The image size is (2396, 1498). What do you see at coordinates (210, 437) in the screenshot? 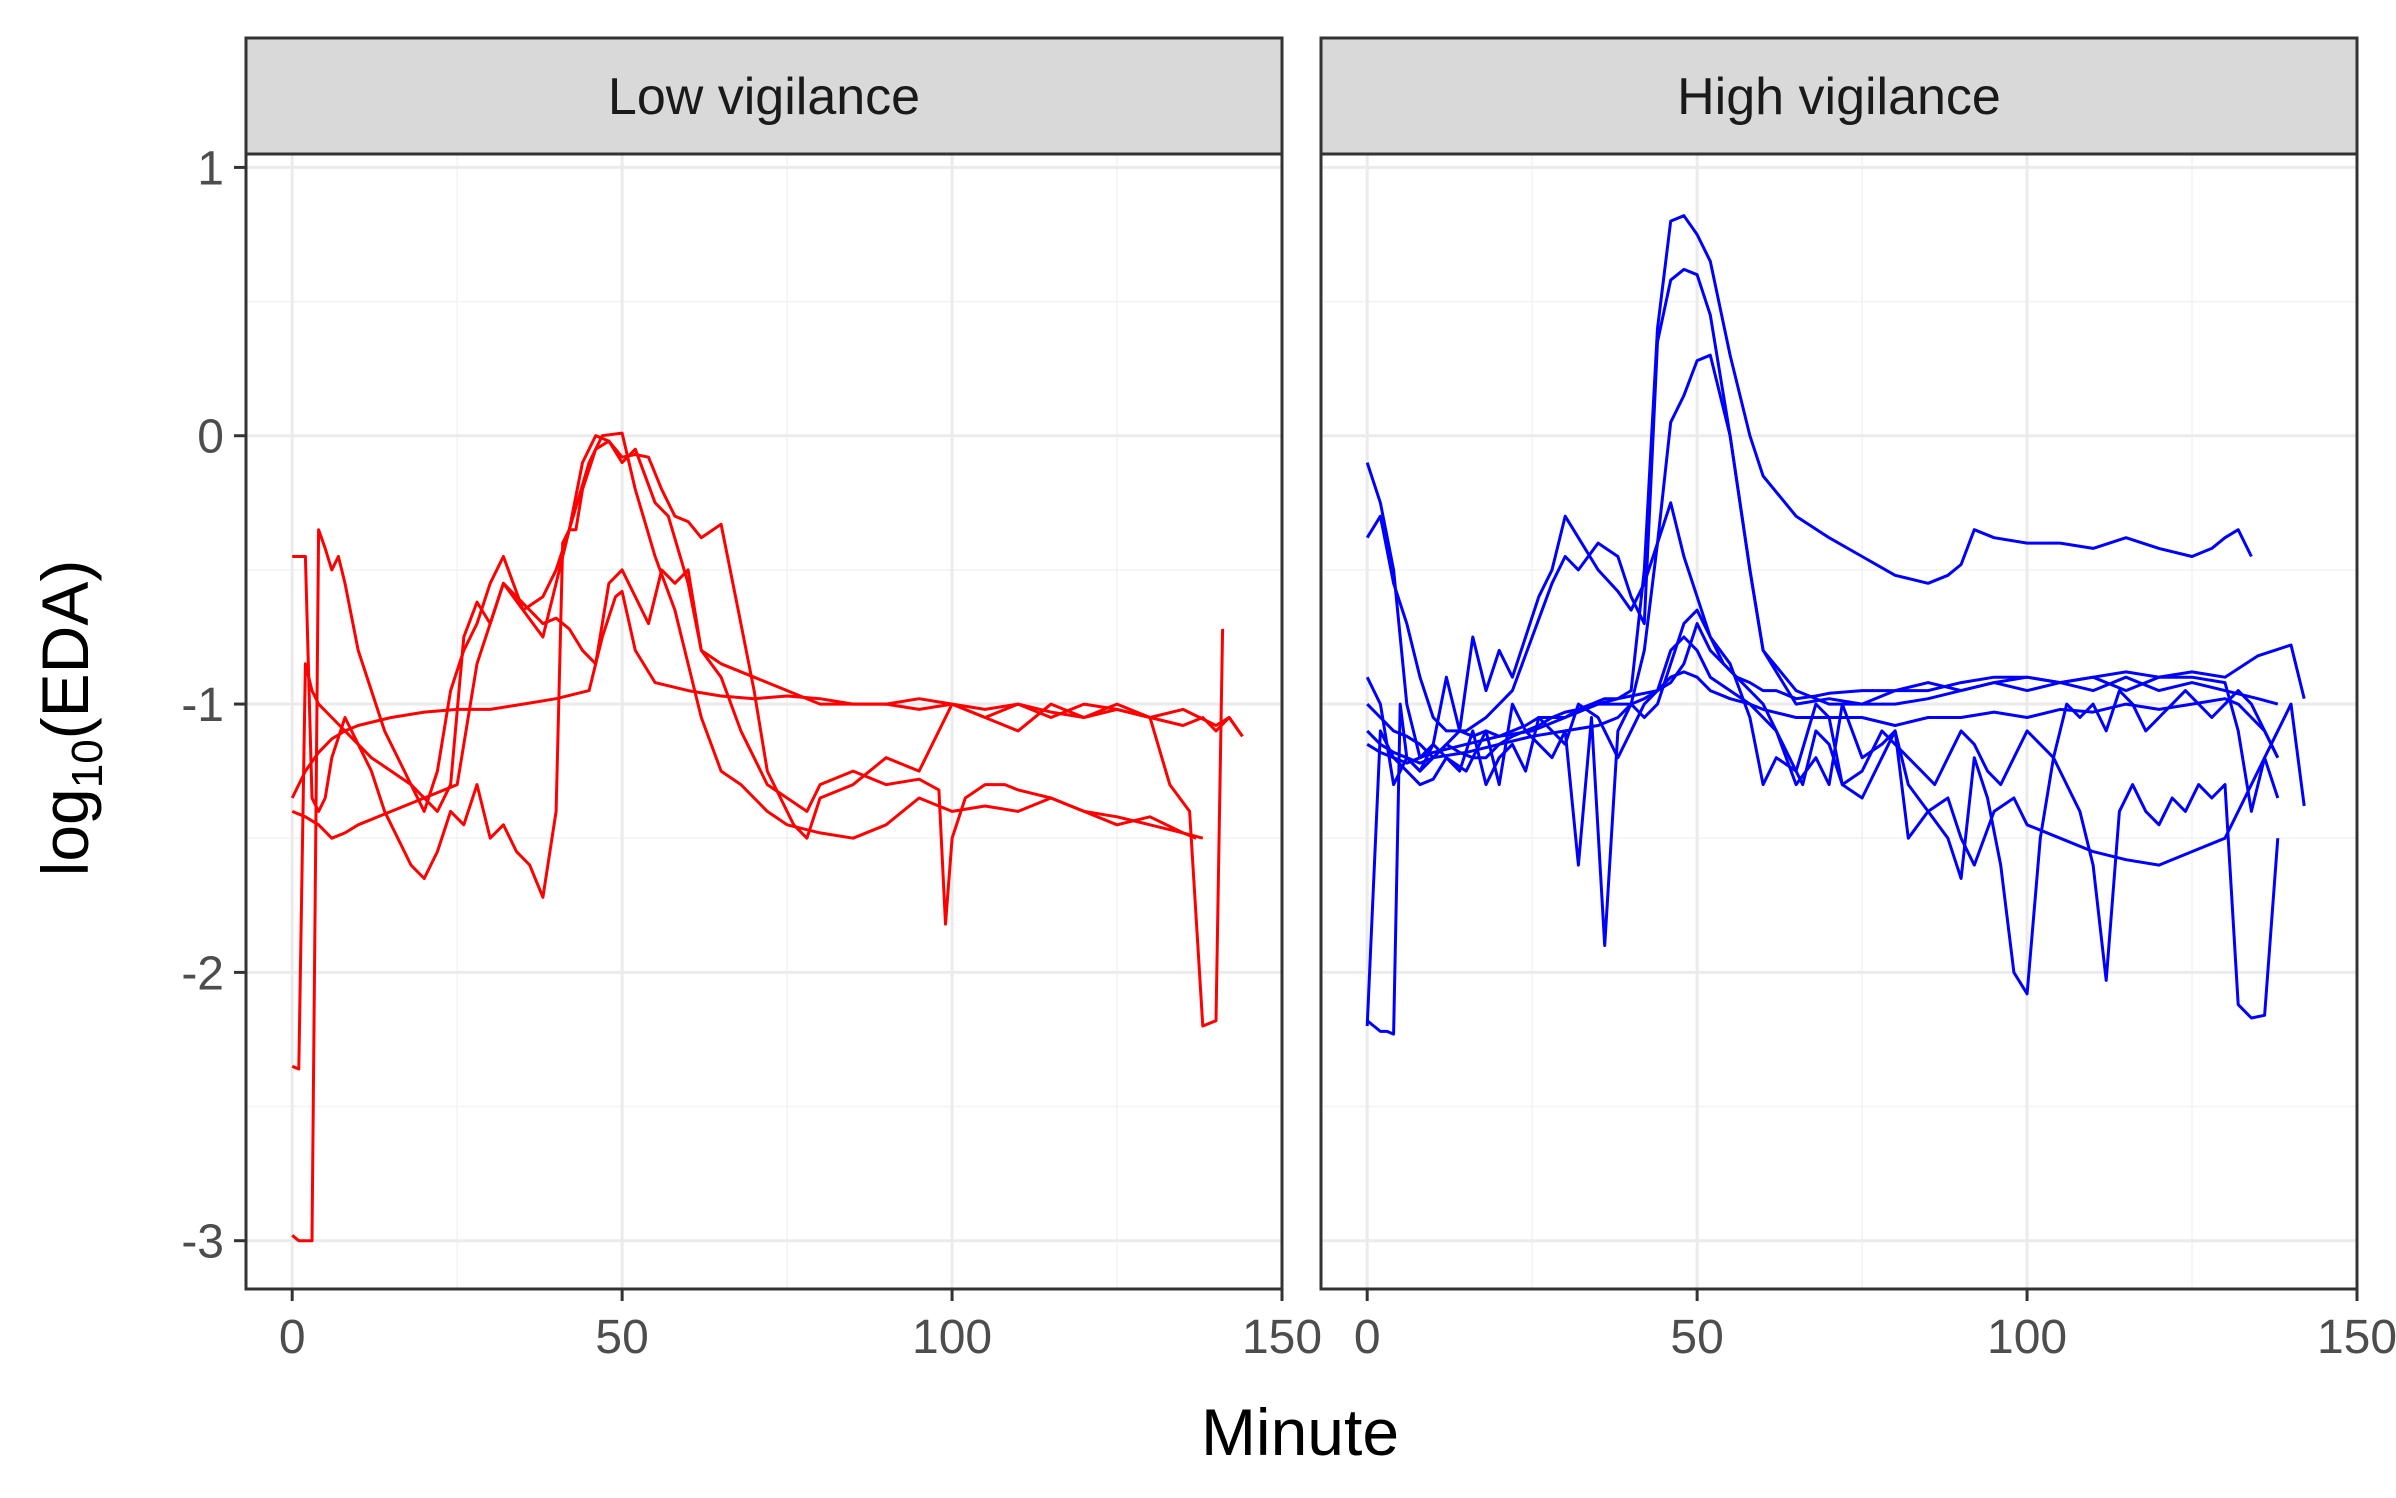
I see `y-tick-label: 0` at bounding box center [210, 437].